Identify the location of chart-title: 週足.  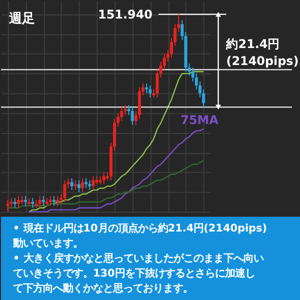
(21, 18).